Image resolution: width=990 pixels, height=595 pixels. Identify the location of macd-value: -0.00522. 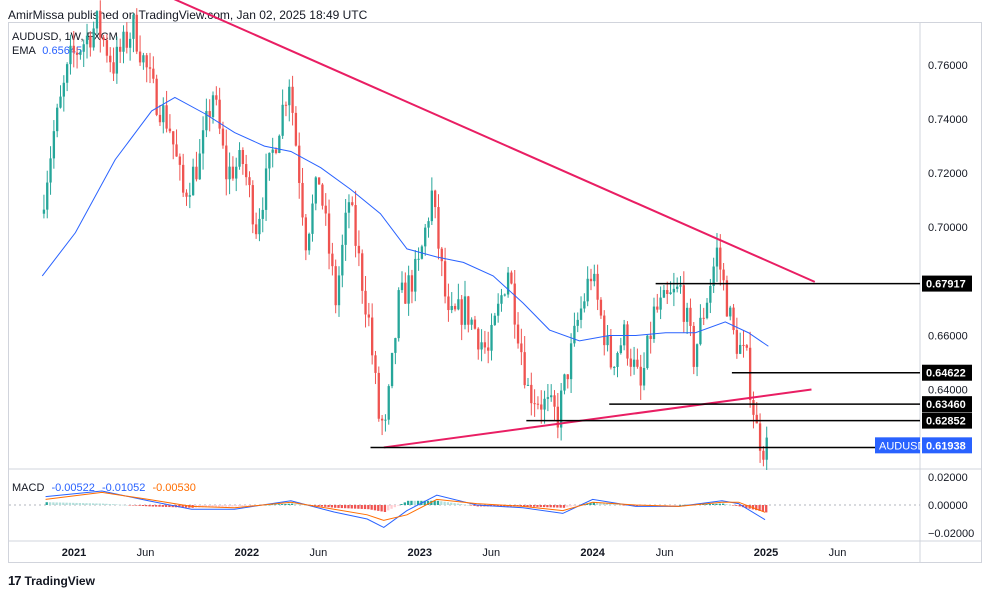
(73, 488).